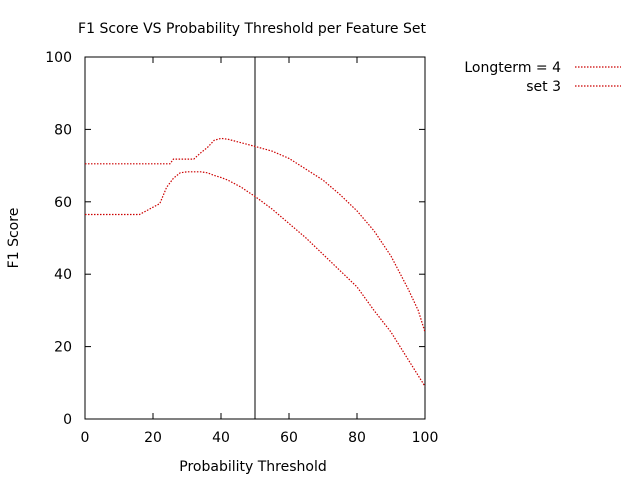  What do you see at coordinates (67, 420) in the screenshot?
I see `y-tick-label: 0` at bounding box center [67, 420].